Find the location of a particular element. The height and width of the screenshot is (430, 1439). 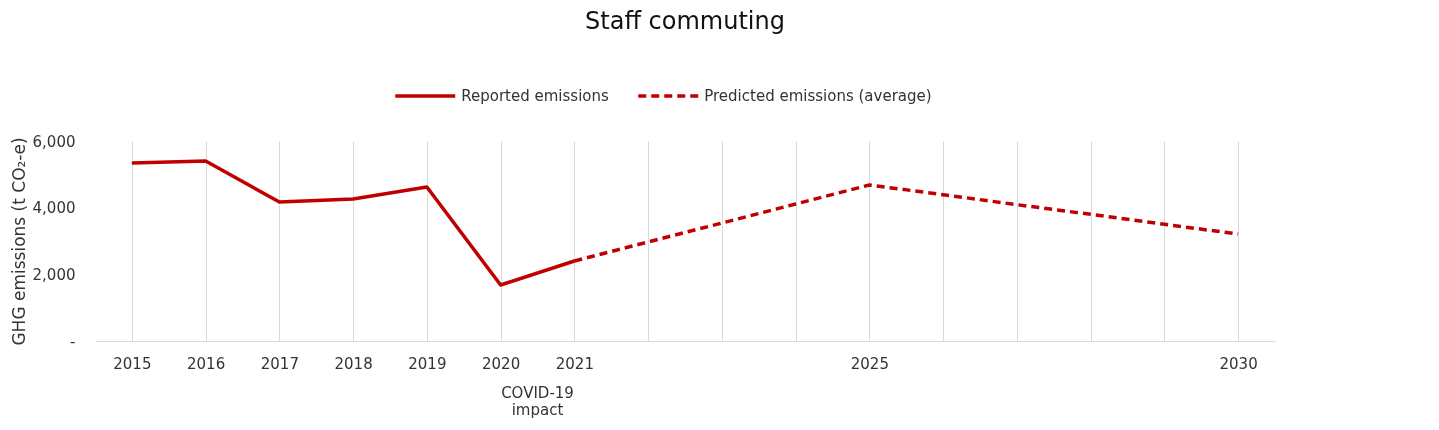

legend-label: Reported emissions is located at coordinates (535, 96).